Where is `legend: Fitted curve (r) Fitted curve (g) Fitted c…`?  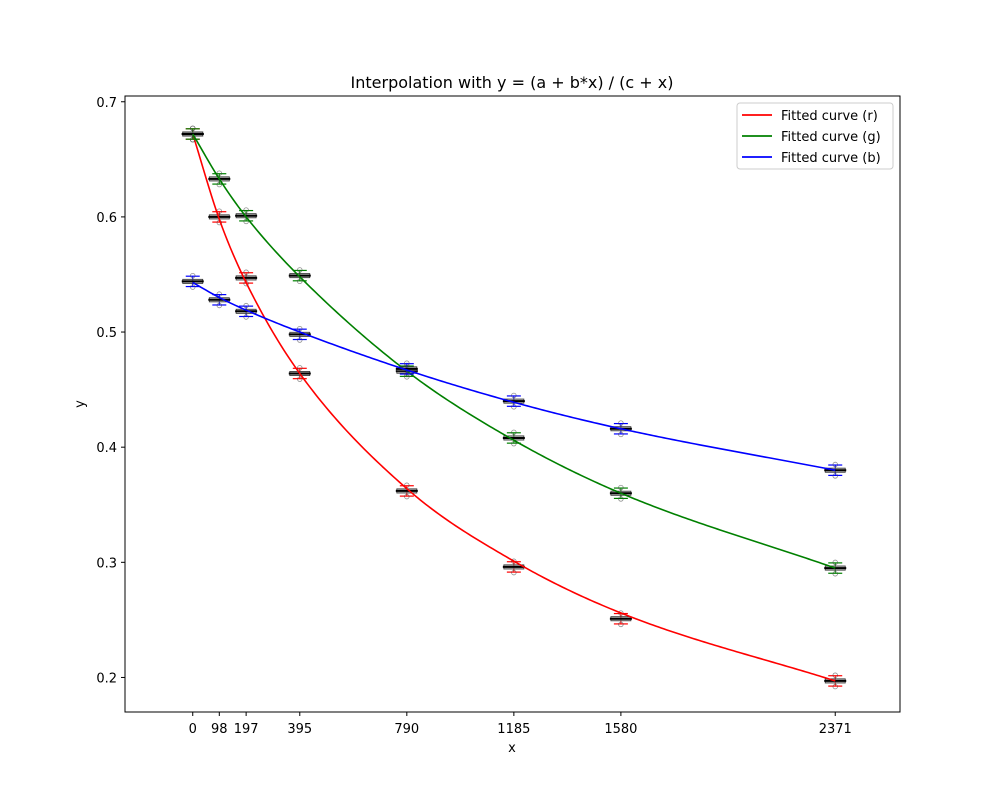
legend: Fitted curve (r) Fitted curve (g) Fitted c… is located at coordinates (815, 136).